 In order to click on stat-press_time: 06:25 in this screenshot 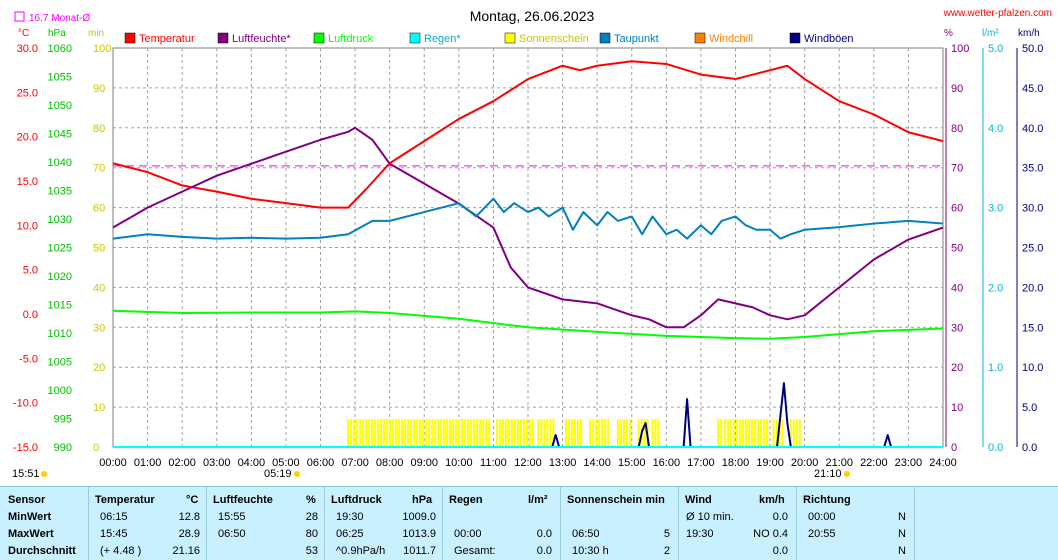, I will do `click(350, 534)`.